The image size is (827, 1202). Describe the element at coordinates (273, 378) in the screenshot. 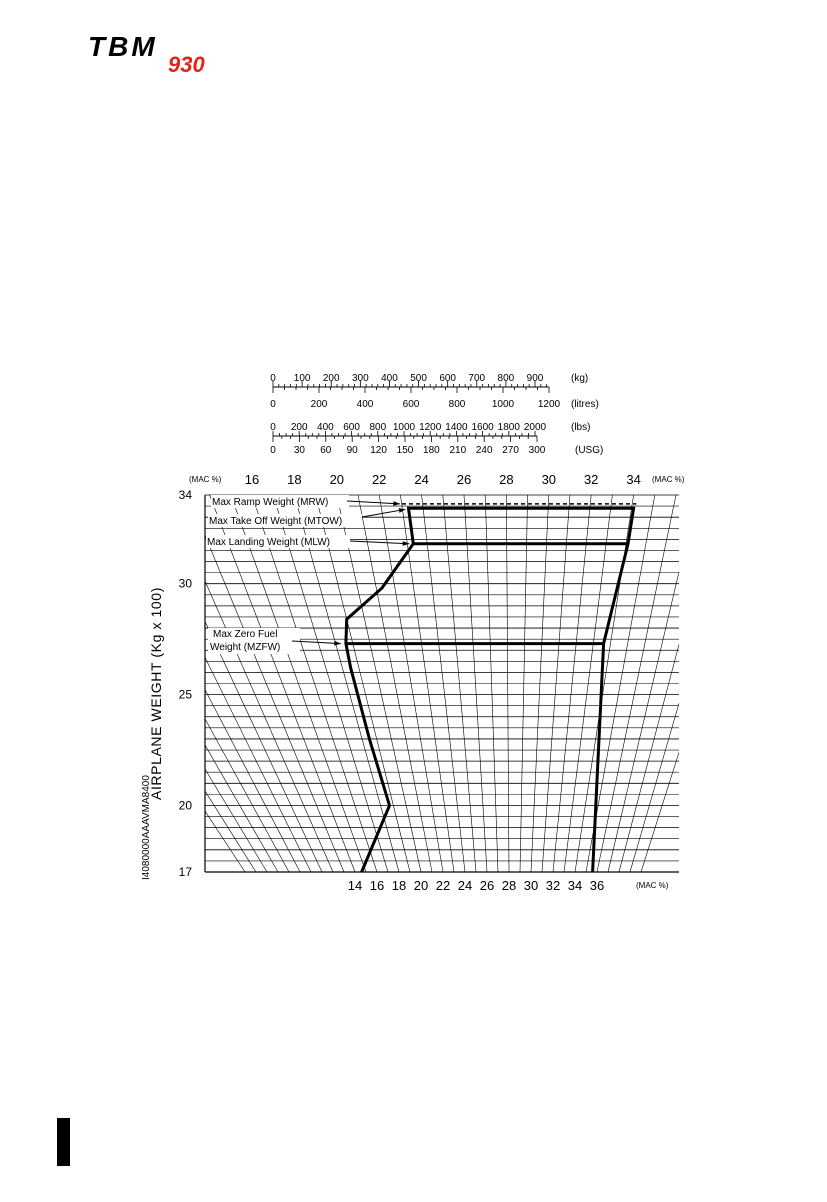

I see `kg-tick-label: 0` at that location.